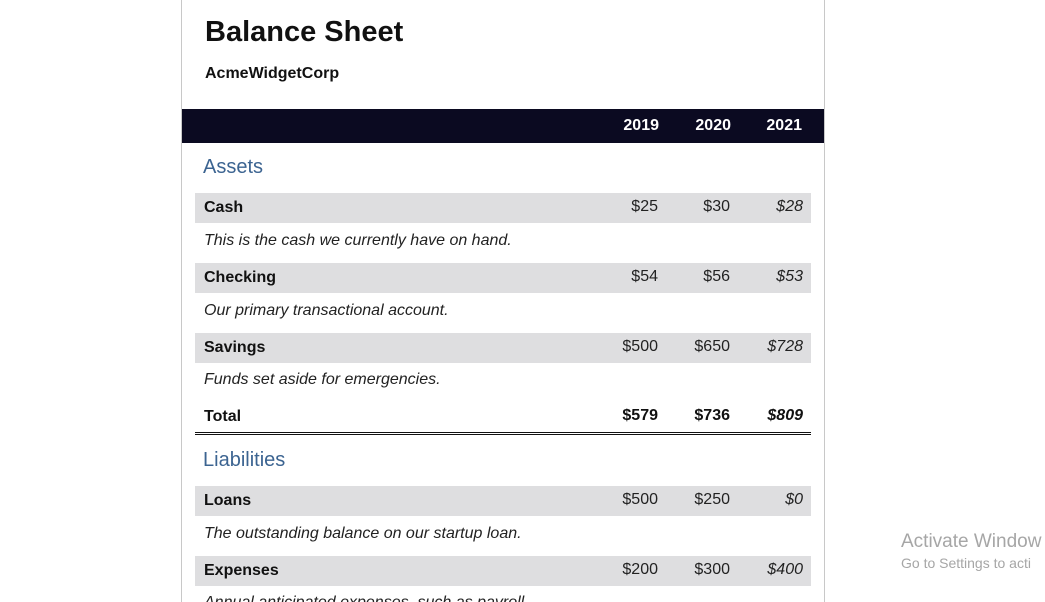 This screenshot has width=1045, height=602. Describe the element at coordinates (784, 125) in the screenshot. I see `year-header-2021: 2021` at that location.